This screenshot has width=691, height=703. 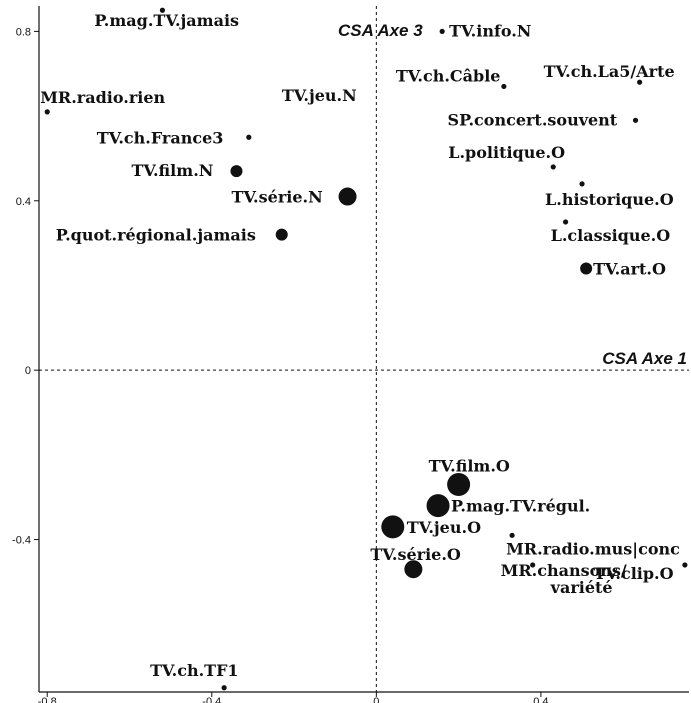 What do you see at coordinates (160, 137) in the screenshot?
I see `point-label: TV.ch.France3` at bounding box center [160, 137].